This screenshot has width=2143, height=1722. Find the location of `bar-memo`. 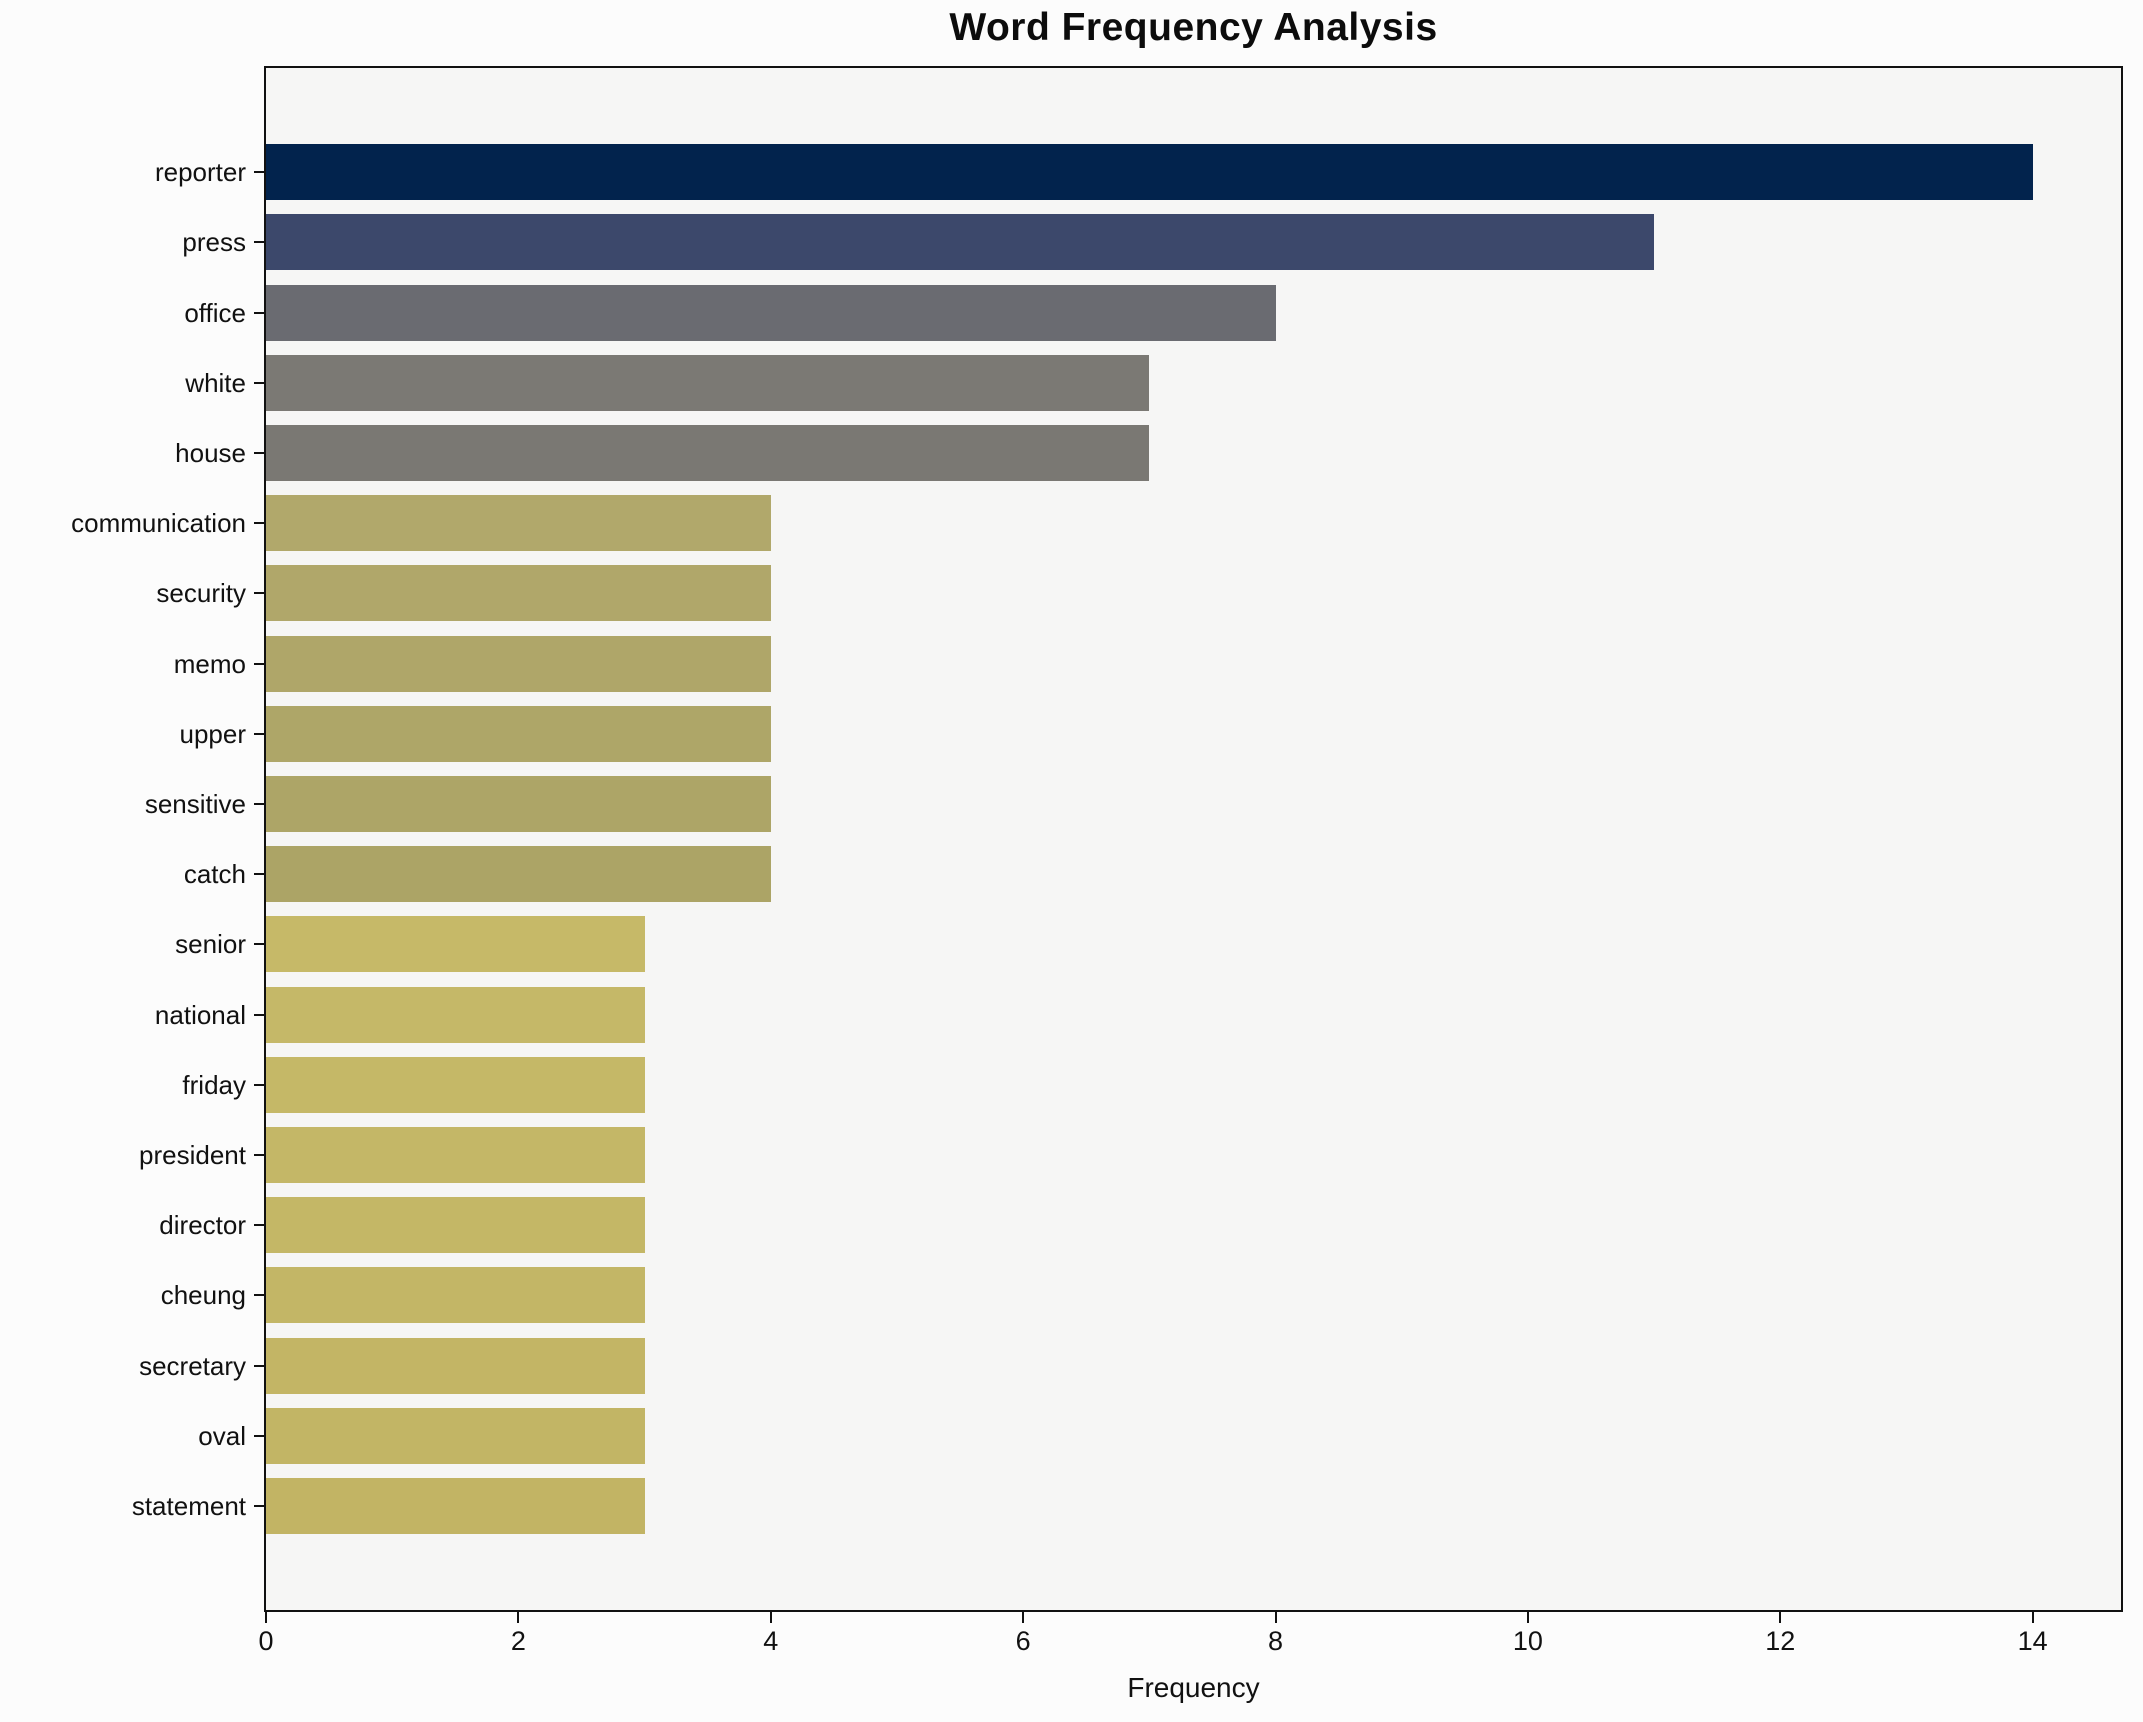

bar-memo is located at coordinates (518, 663).